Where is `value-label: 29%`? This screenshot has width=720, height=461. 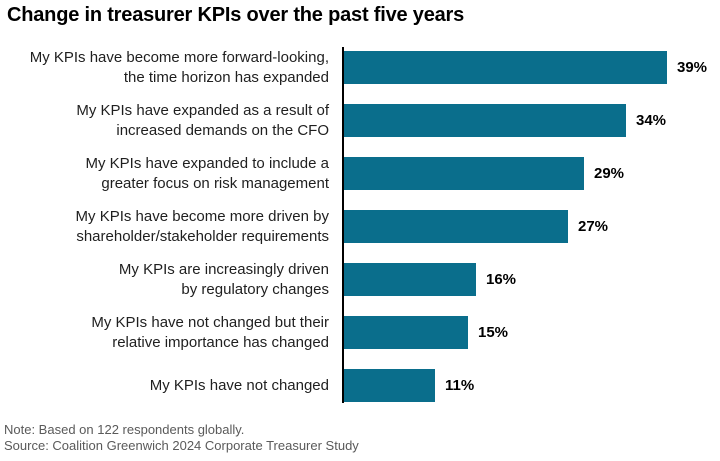
value-label: 29% is located at coordinates (609, 173).